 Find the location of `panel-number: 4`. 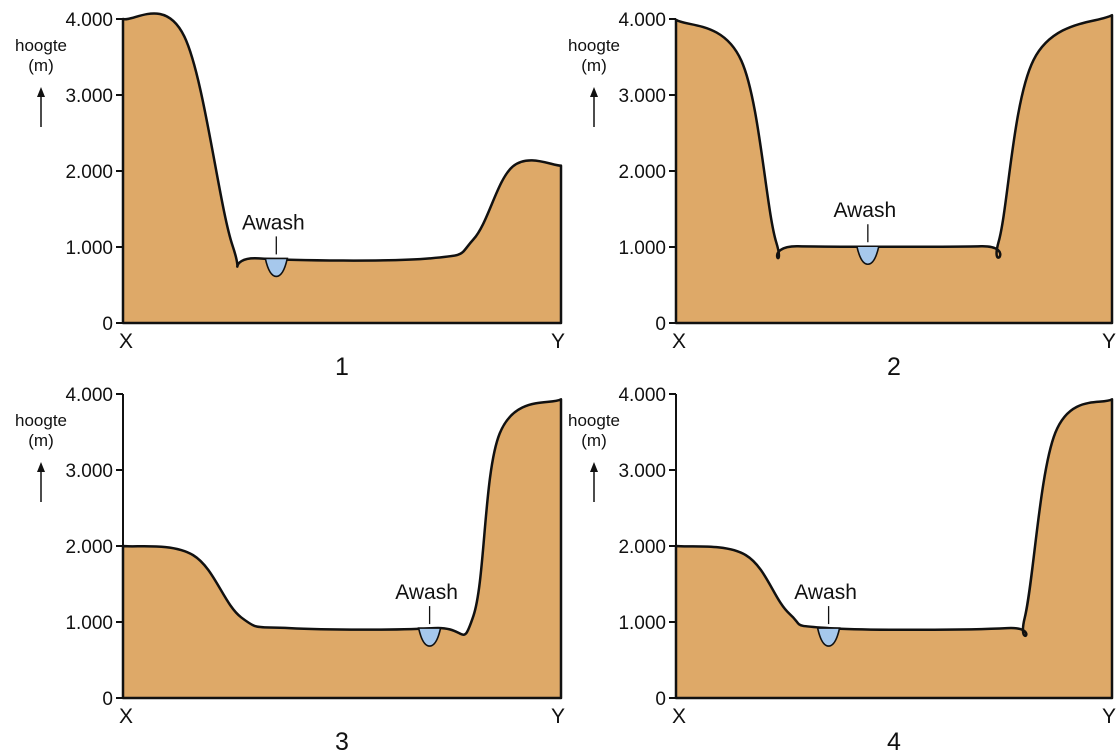

panel-number: 4 is located at coordinates (894, 741).